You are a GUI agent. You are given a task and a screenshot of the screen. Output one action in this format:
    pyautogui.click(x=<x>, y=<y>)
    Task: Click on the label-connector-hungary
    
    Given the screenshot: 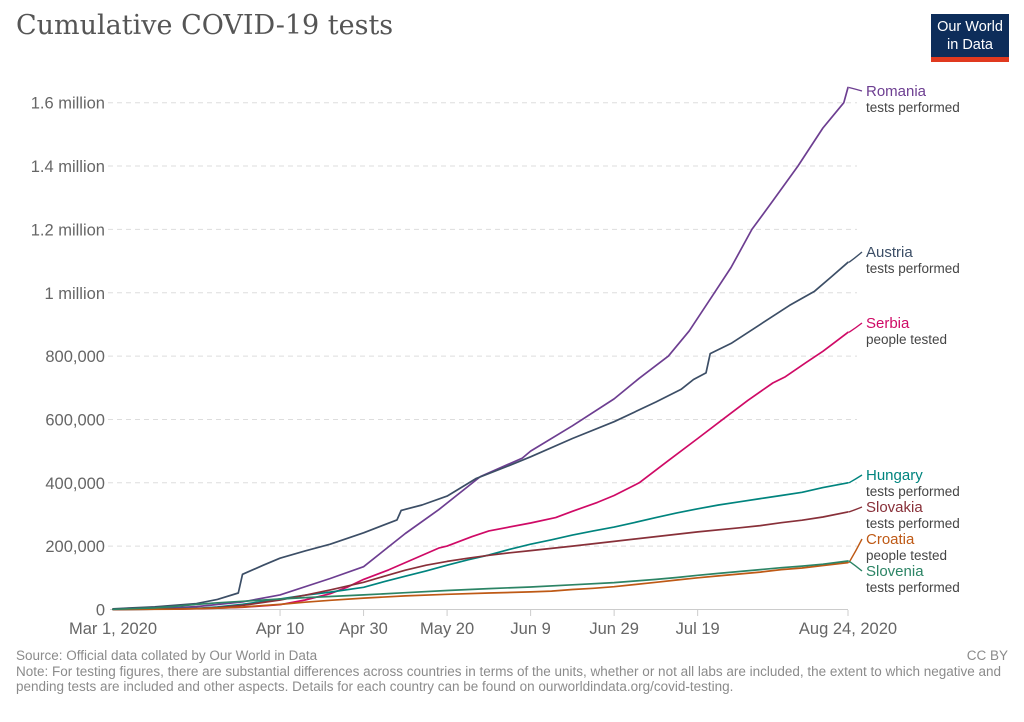 What is the action you would take?
    pyautogui.click(x=855, y=479)
    